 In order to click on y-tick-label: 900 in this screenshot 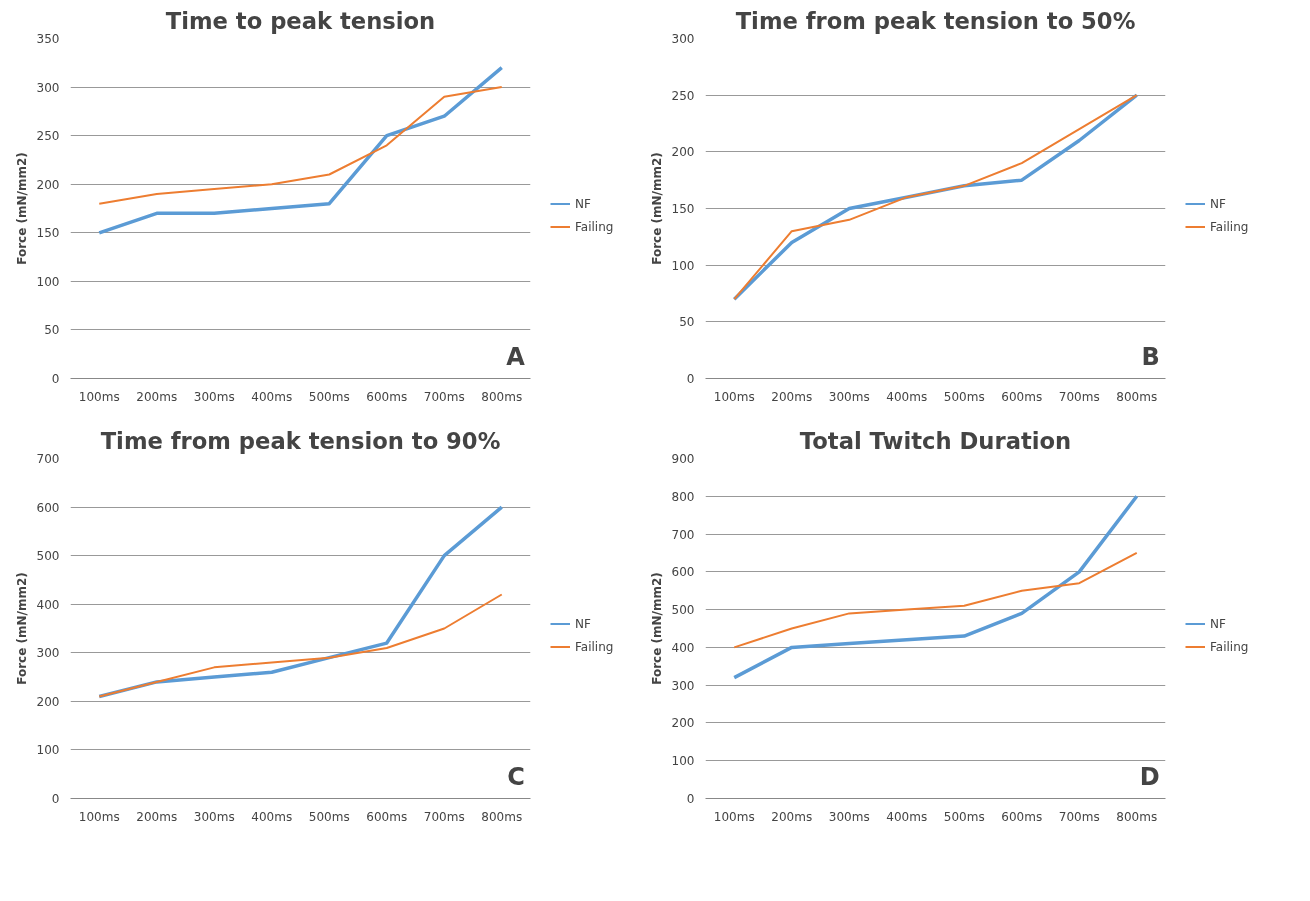, I will do `click(683, 459)`.